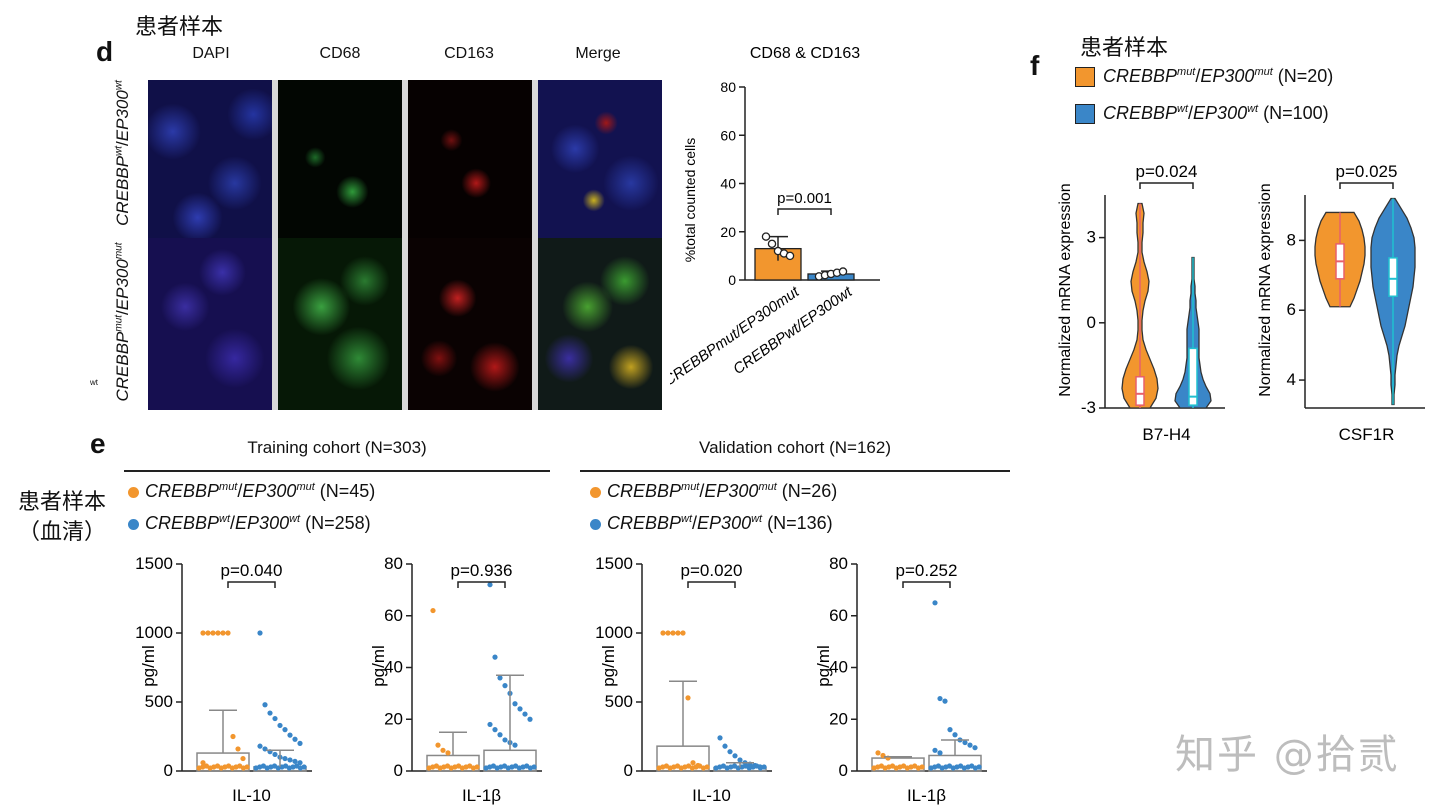 The width and height of the screenshot is (1440, 811). I want to click on y-tick-label: -3, so click(1088, 407).